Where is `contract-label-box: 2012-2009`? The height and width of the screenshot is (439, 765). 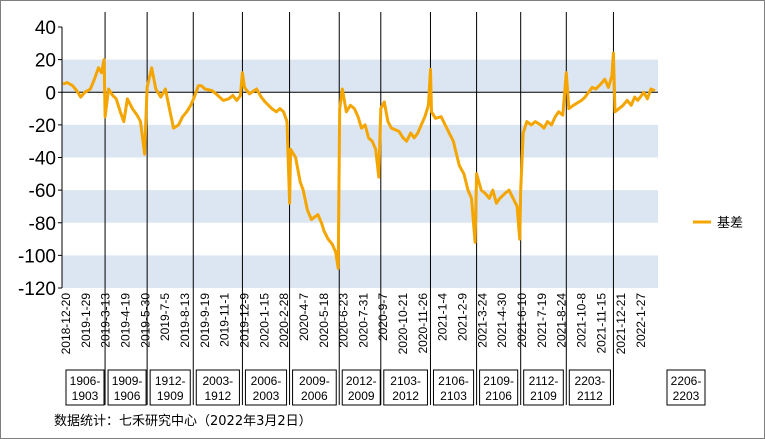
contract-label-box: 2012-2009 is located at coordinates (361, 387).